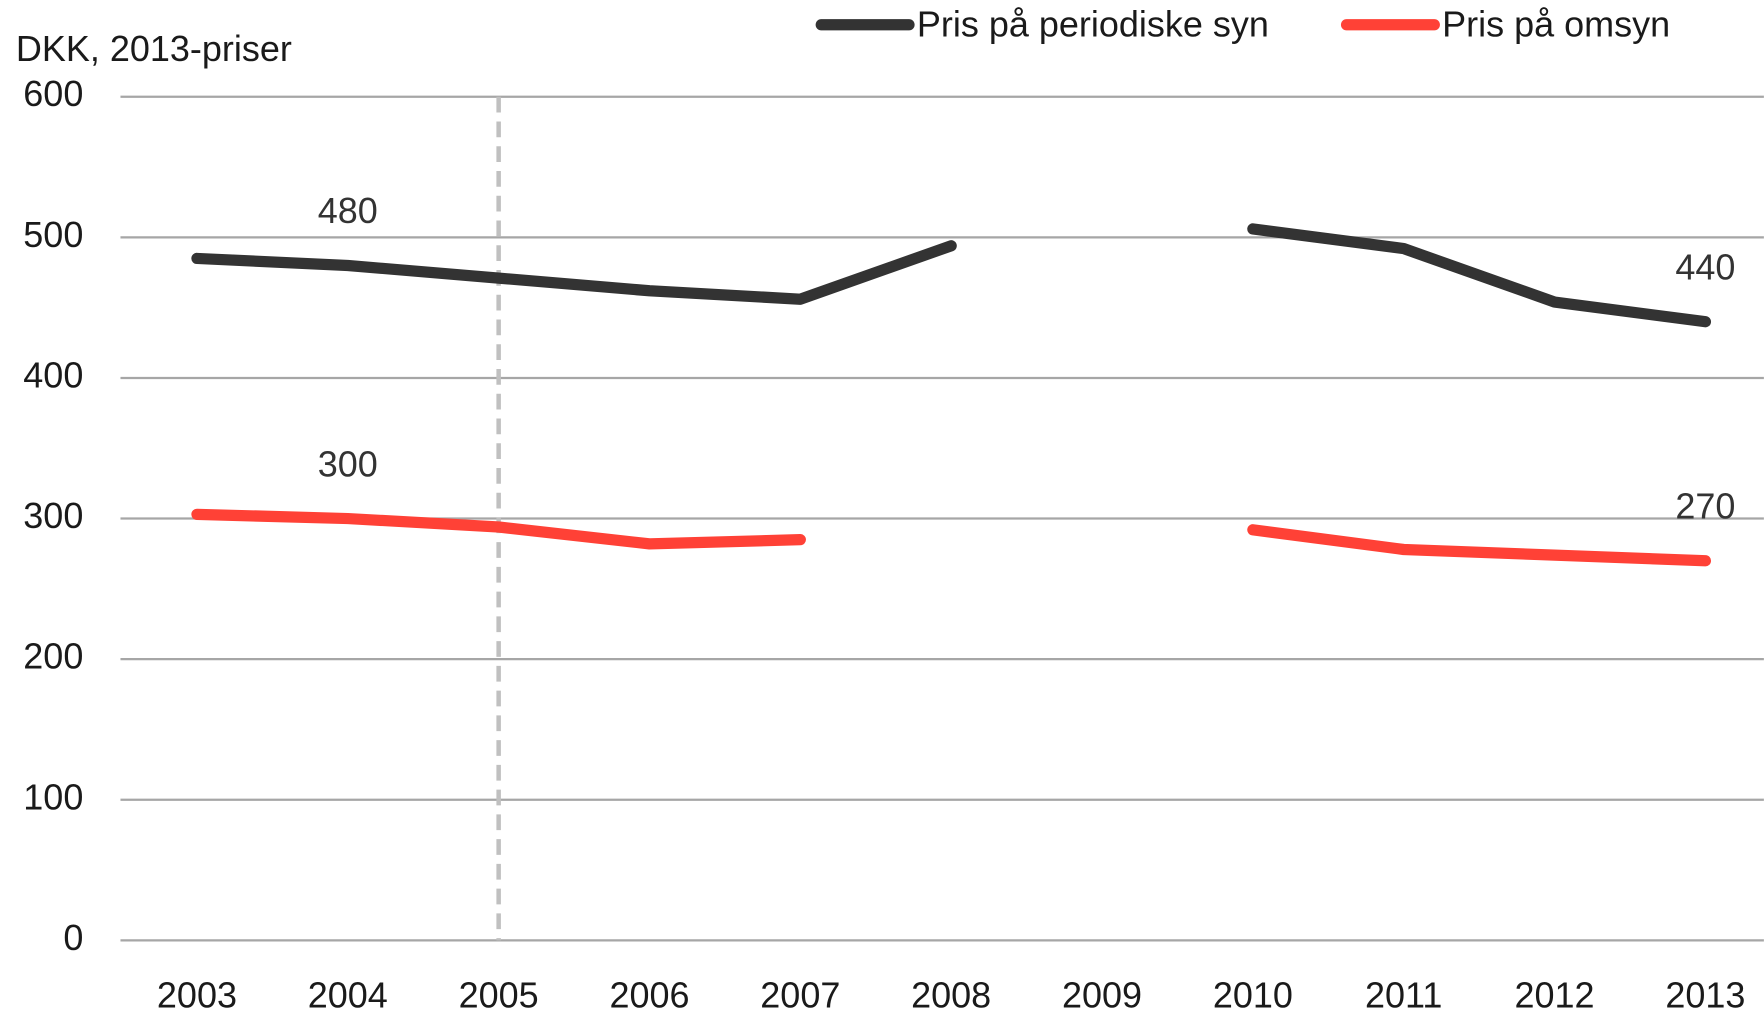 Image resolution: width=1764 pixels, height=1018 pixels. Describe the element at coordinates (53, 234) in the screenshot. I see `y-tick-label: 500` at that location.